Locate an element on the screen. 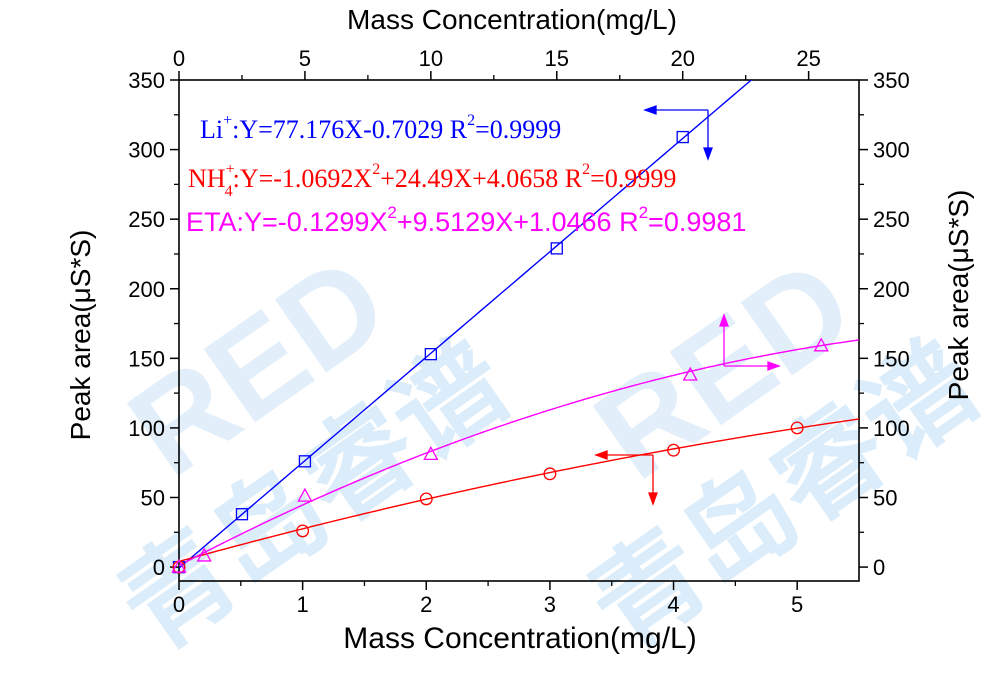 The width and height of the screenshot is (1000, 698). right-tick-label: 250 is located at coordinates (891, 219).